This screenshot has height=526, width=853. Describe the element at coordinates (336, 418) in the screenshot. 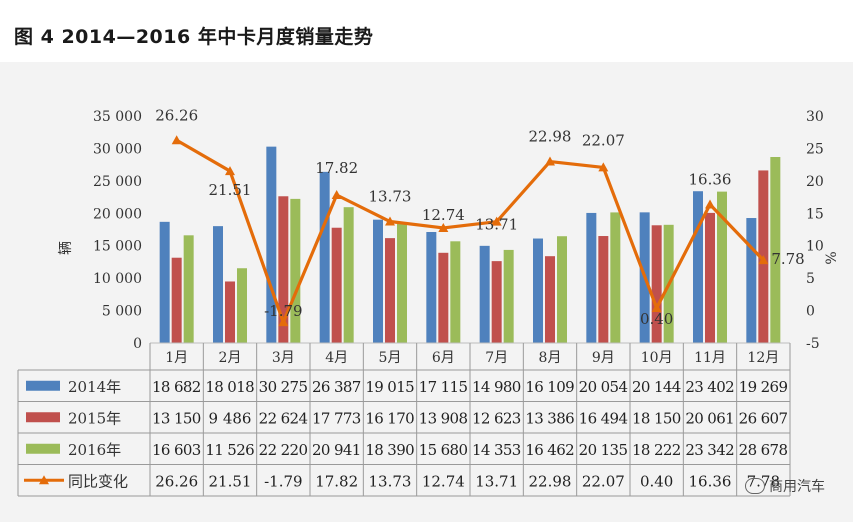

I see `table-cell: 17 773` at that location.